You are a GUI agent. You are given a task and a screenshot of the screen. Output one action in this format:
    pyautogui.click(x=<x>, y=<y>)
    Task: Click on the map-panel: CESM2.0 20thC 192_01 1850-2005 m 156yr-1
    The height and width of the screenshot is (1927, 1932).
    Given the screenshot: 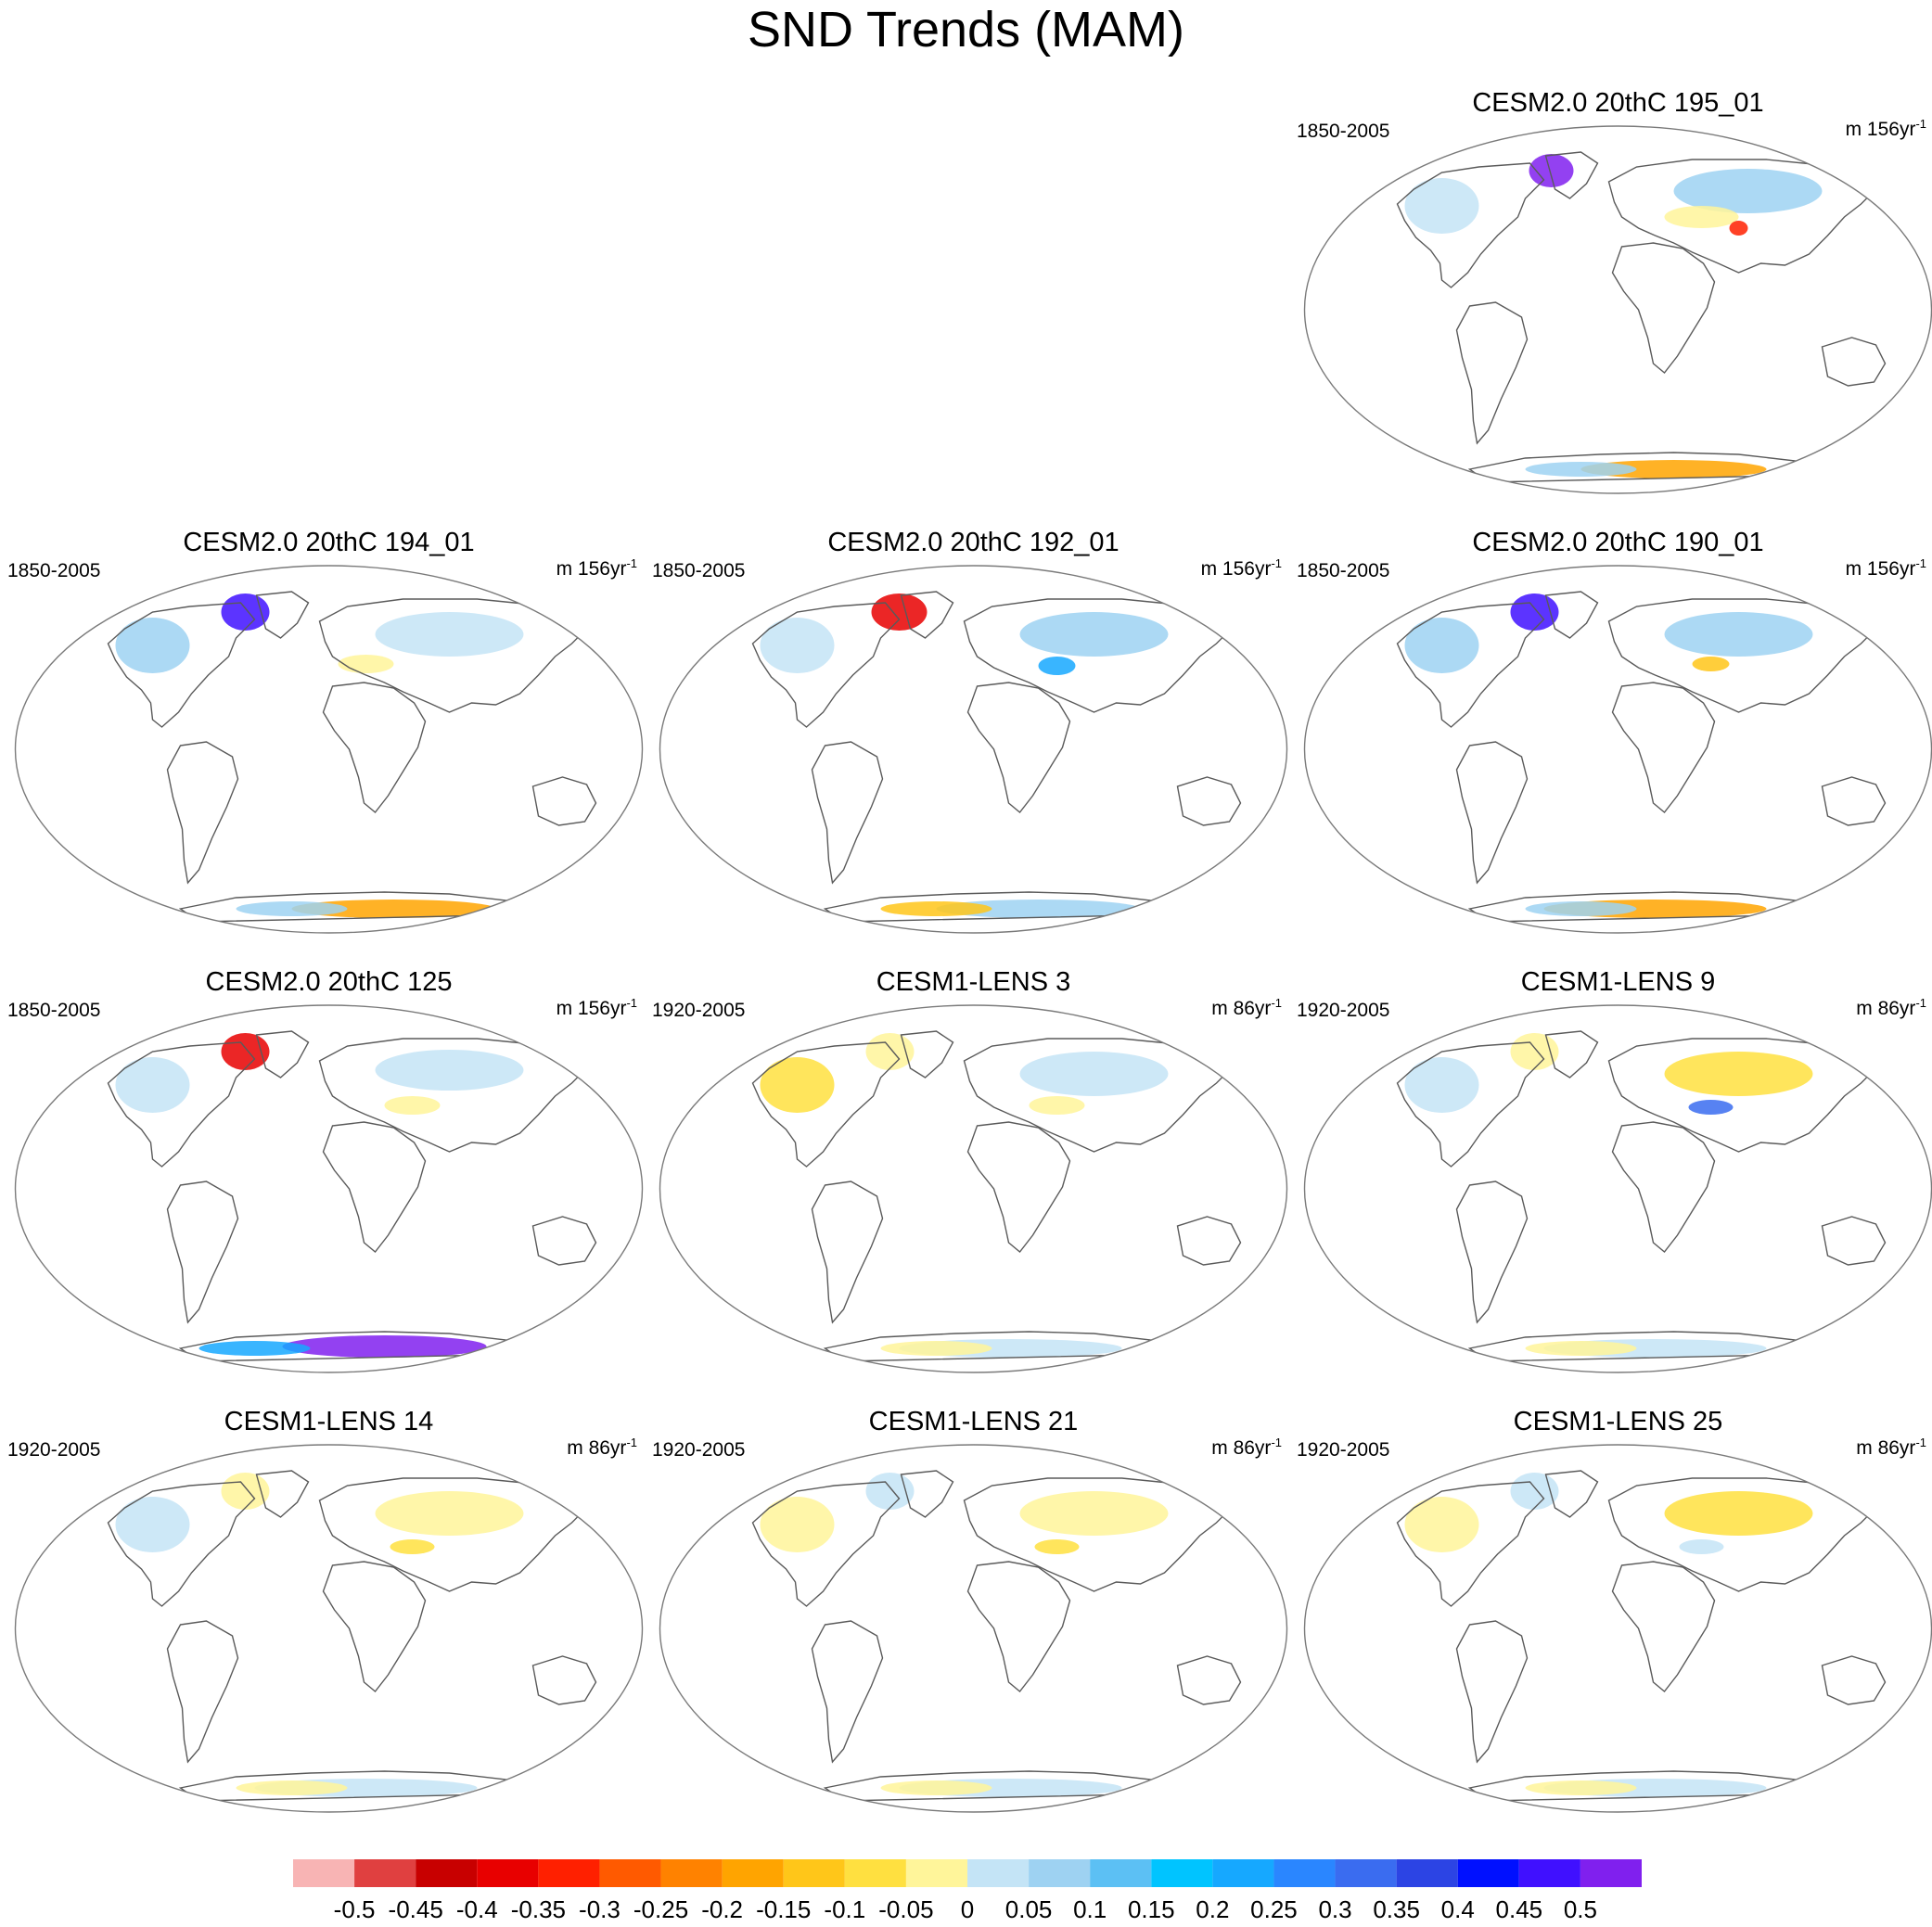 What is the action you would take?
    pyautogui.click(x=973, y=731)
    